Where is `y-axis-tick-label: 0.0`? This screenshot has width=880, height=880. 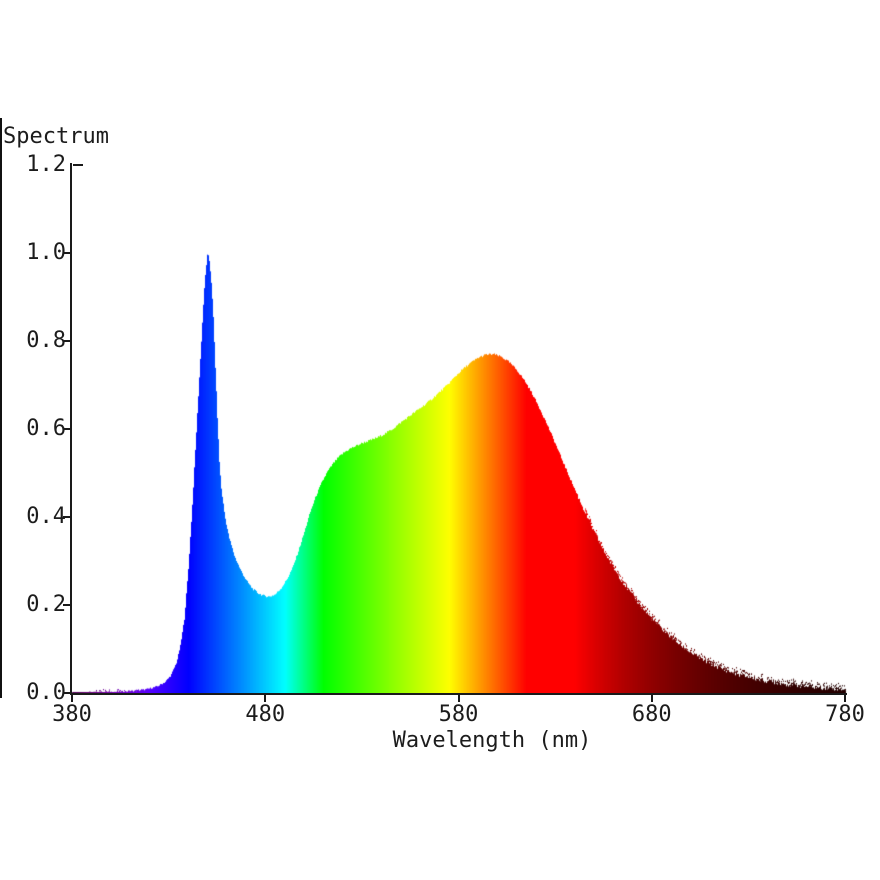 y-axis-tick-label: 0.0 is located at coordinates (46, 692).